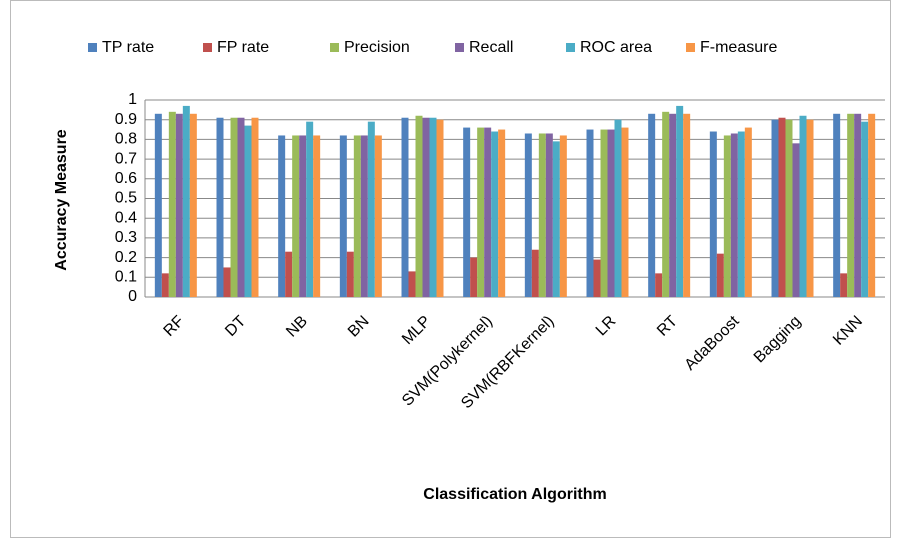 This screenshot has height=538, width=902. I want to click on y-tick-label: 0.3, so click(126, 237).